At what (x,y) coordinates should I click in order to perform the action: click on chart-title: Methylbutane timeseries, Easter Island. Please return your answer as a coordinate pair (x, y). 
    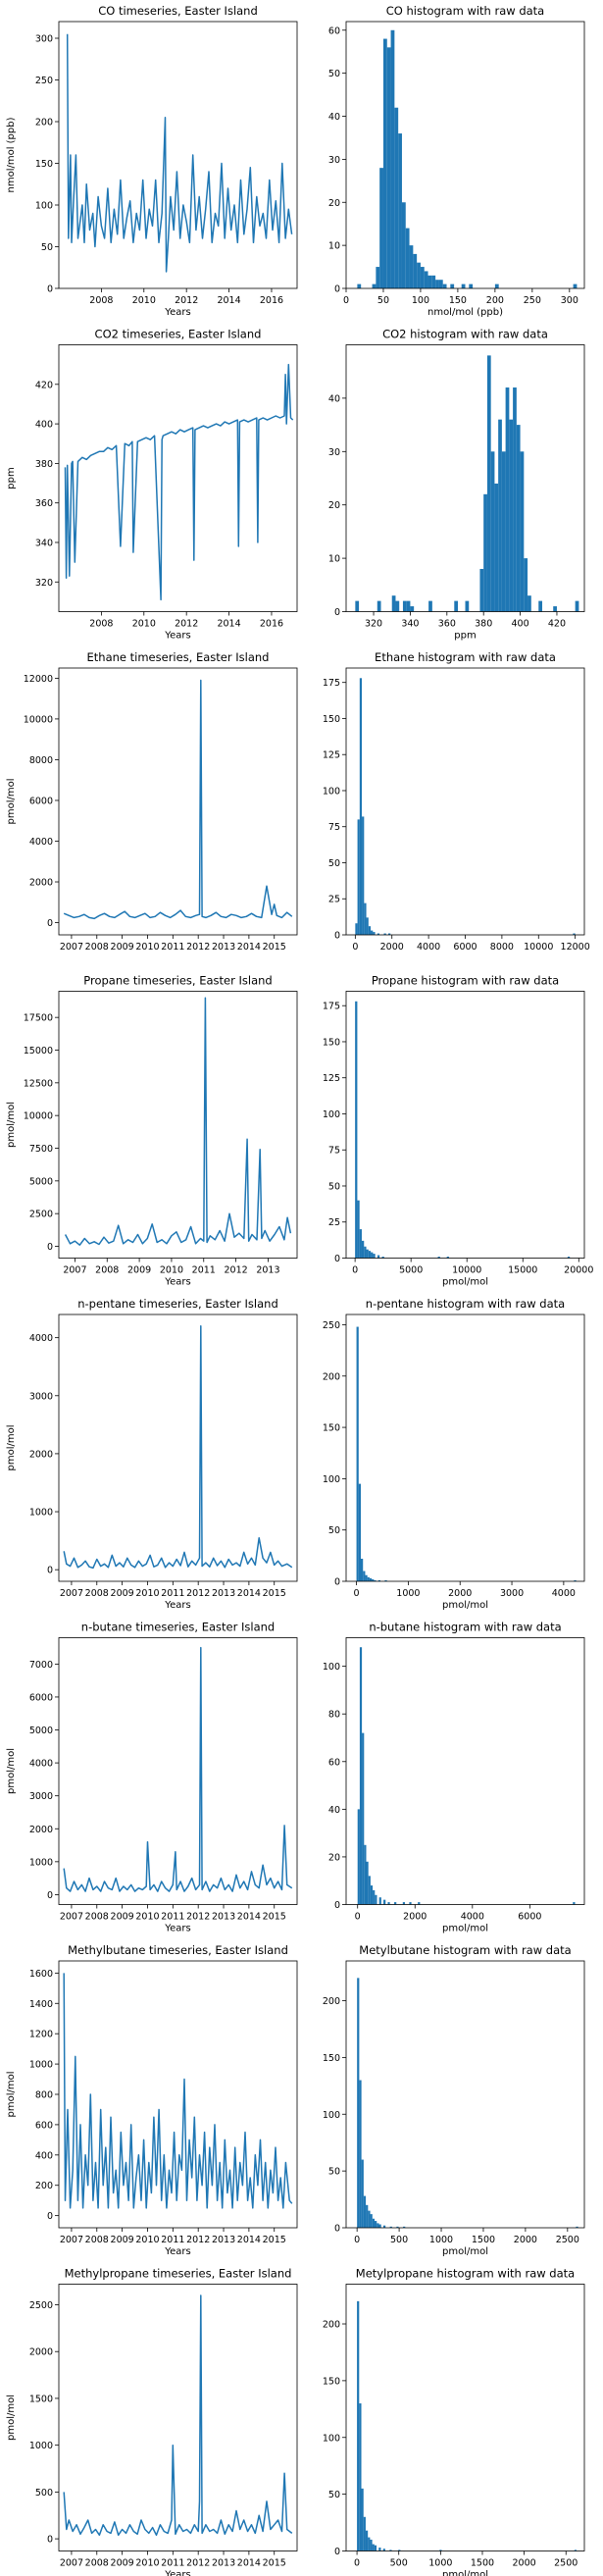
    Looking at the image, I should click on (178, 1950).